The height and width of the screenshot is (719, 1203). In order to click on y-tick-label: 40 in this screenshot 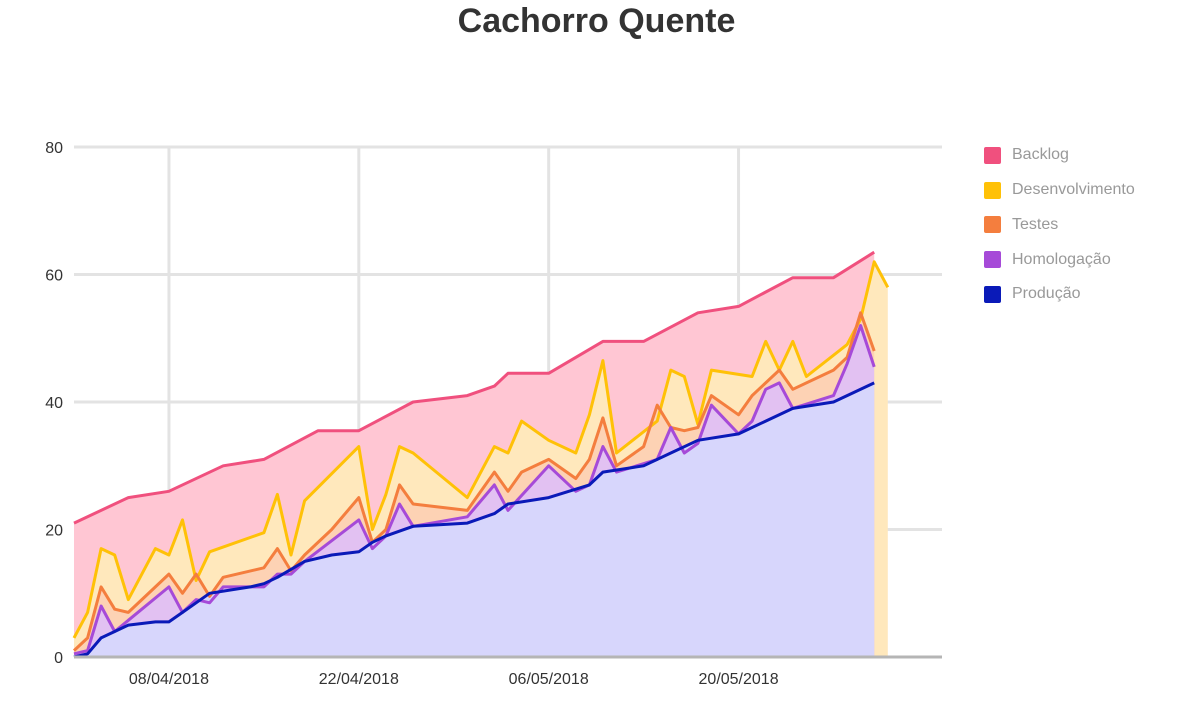, I will do `click(54, 403)`.